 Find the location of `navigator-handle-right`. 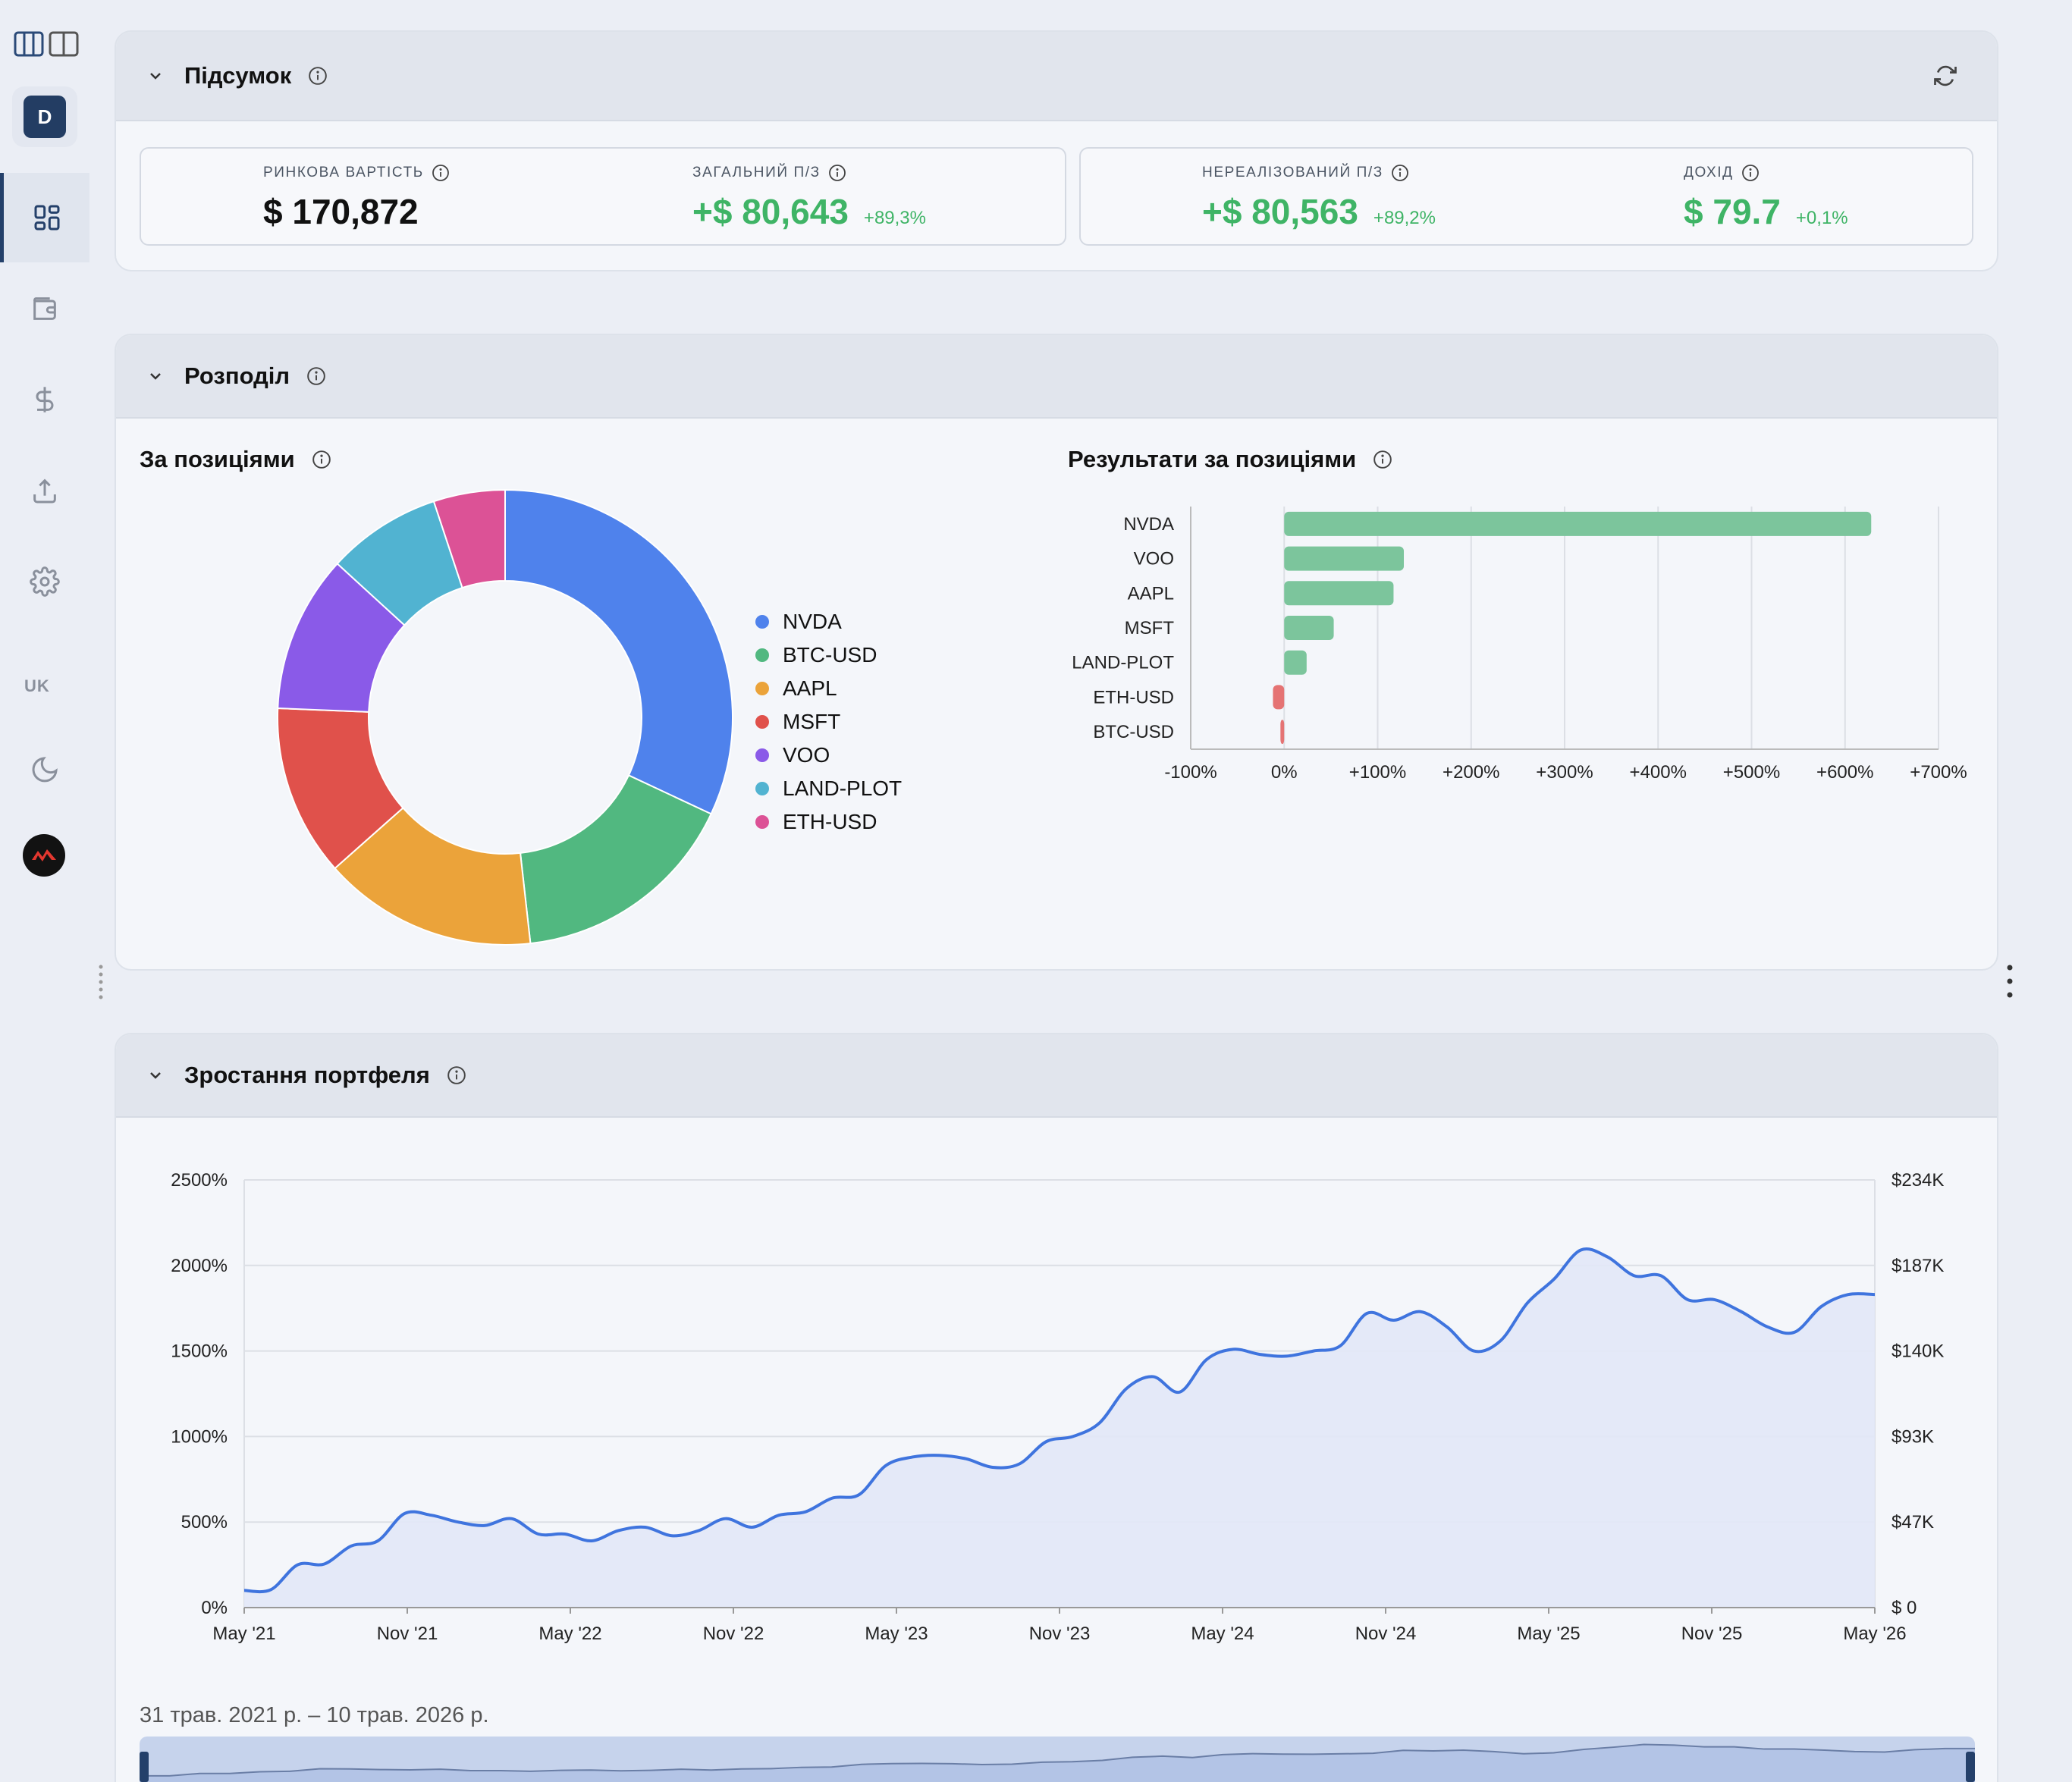

navigator-handle-right is located at coordinates (1970, 1767).